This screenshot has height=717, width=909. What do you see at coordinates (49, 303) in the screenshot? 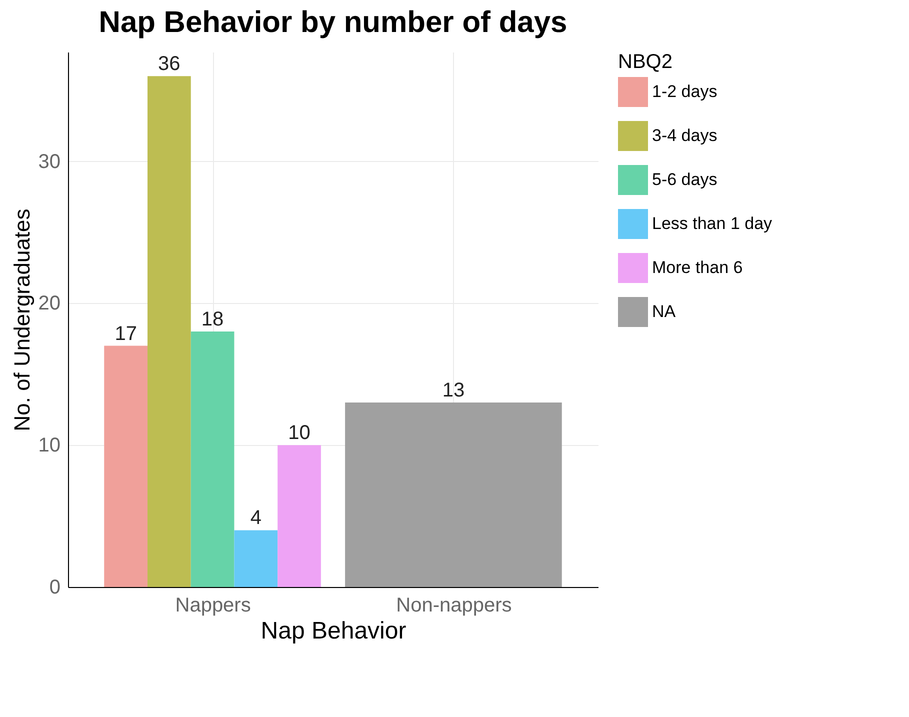
I see `y-tick-label: 20` at bounding box center [49, 303].